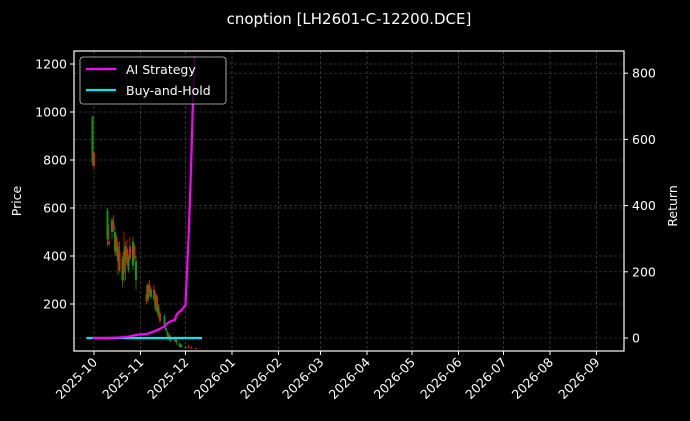 This screenshot has height=421, width=690. I want to click on candlestick-series, so click(144, 232).